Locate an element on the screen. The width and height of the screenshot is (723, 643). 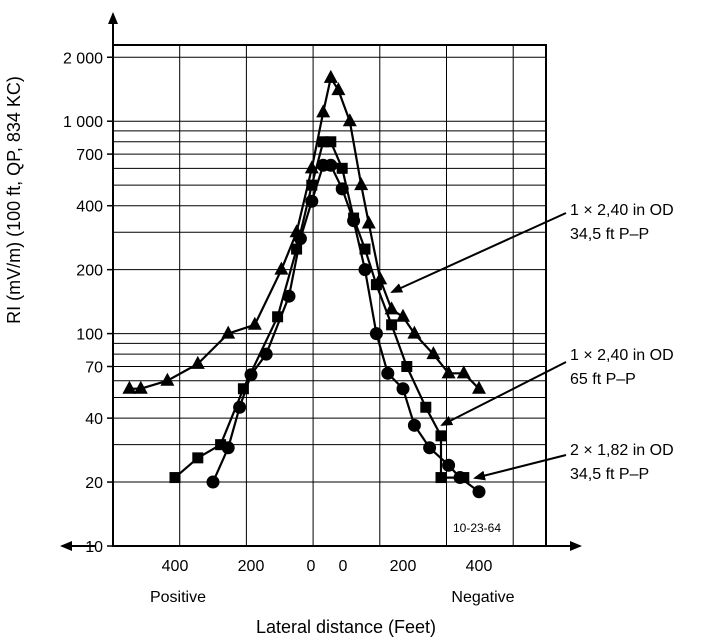
y-tick-label: 100 is located at coordinates (89, 335).